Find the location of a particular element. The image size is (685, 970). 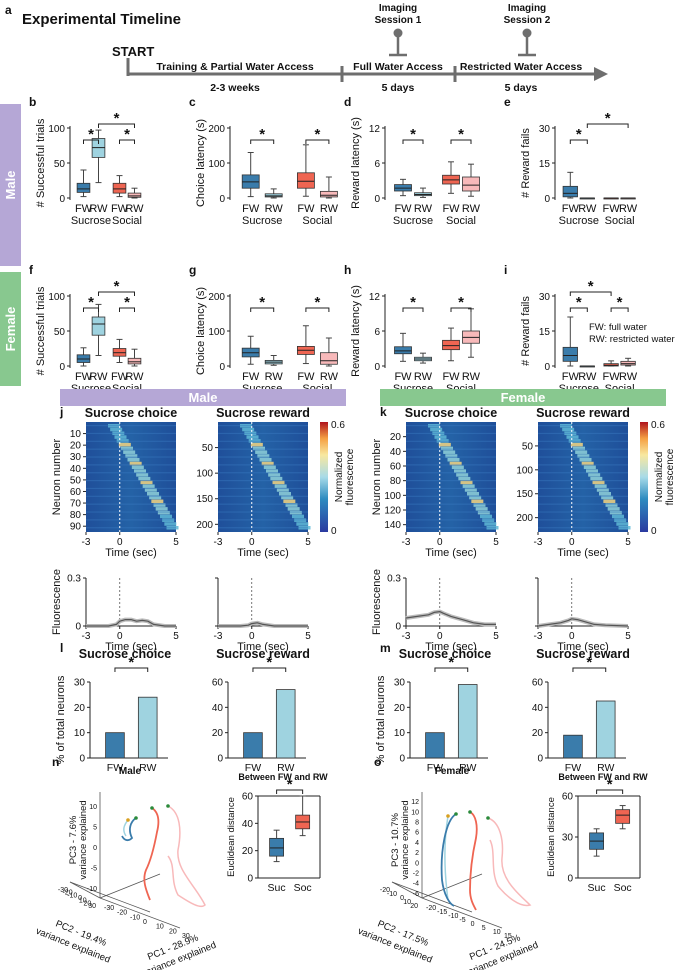

trajectory-social-fw is located at coordinates (473, 861).